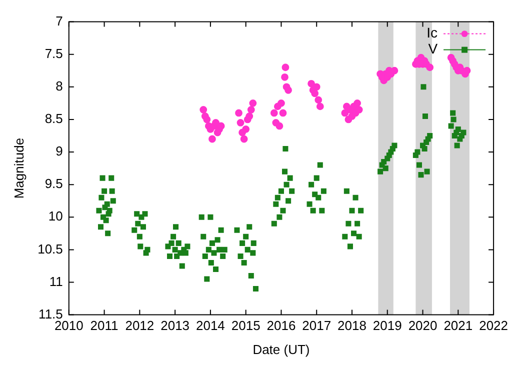  What do you see at coordinates (139, 326) in the screenshot?
I see `x-tick-label: 2012` at bounding box center [139, 326].